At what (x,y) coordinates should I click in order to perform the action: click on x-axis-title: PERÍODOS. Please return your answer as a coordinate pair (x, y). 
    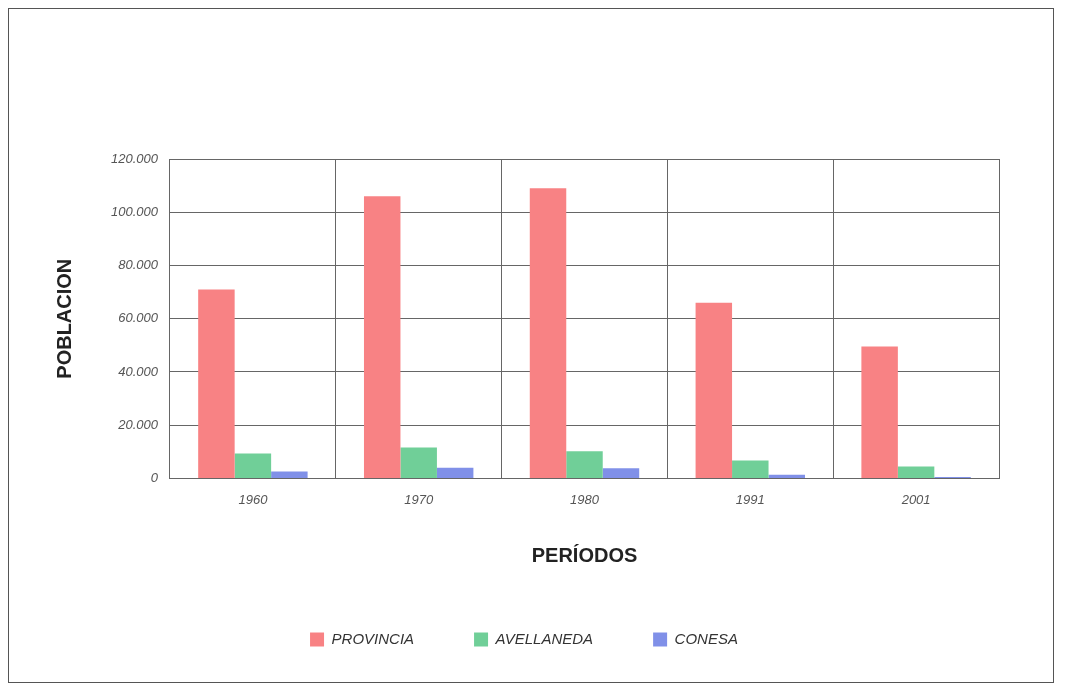
    Looking at the image, I should click on (584, 554).